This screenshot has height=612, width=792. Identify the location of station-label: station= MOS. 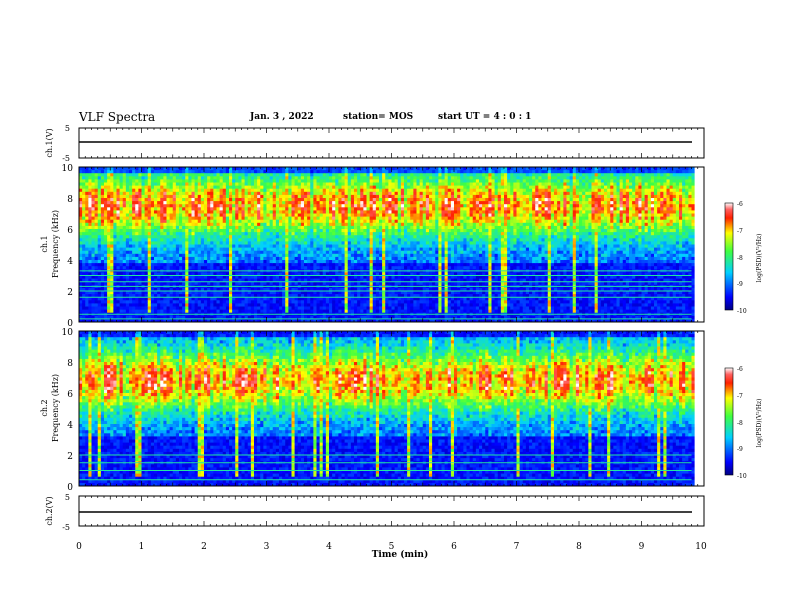
(378, 117).